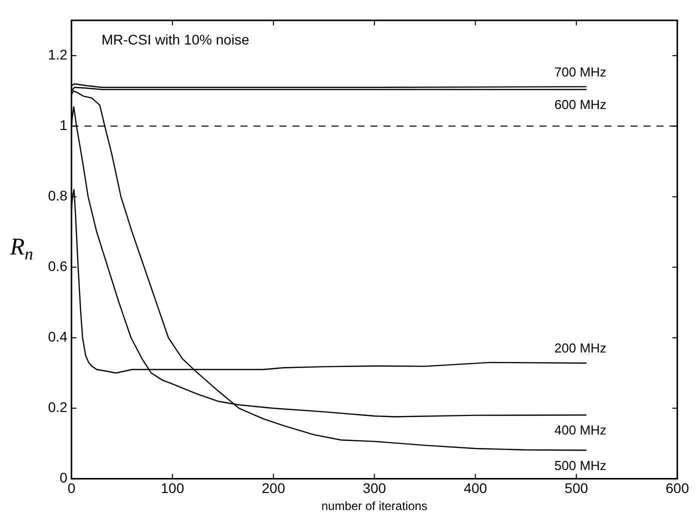 The height and width of the screenshot is (524, 699). What do you see at coordinates (58, 266) in the screenshot?
I see `y-tick-label: 0.6` at bounding box center [58, 266].